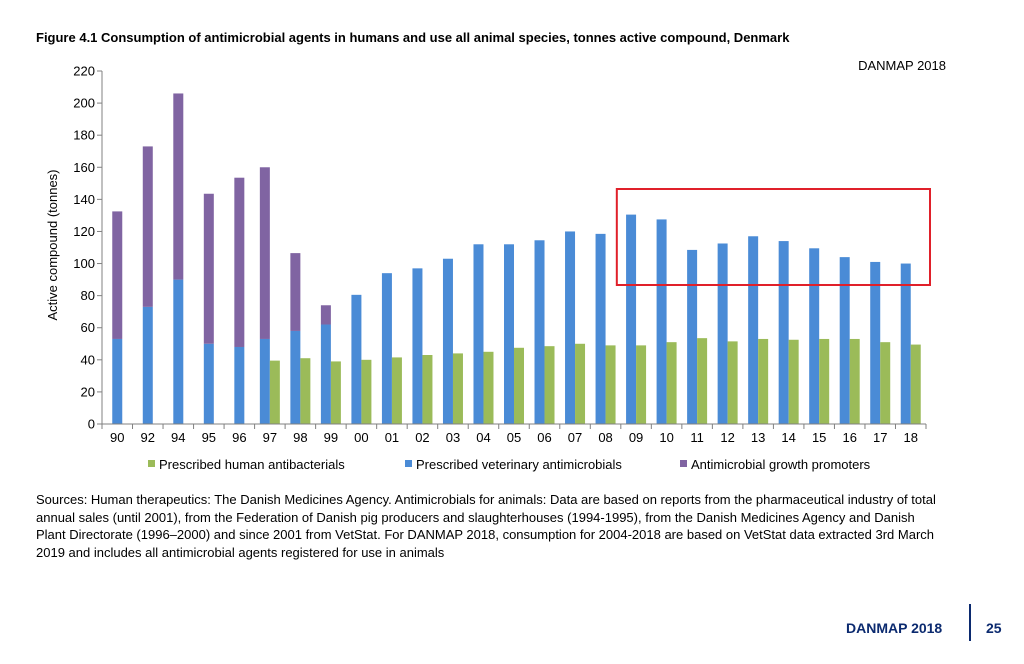  I want to click on x-tick-label: 04, so click(483, 437).